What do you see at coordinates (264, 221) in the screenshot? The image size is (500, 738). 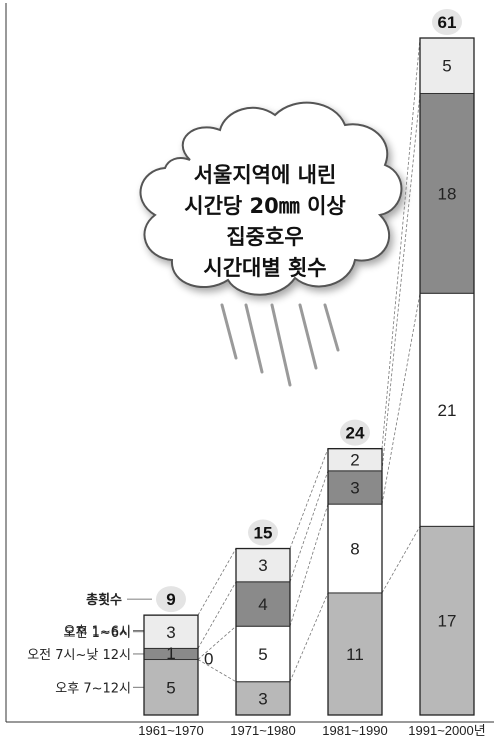 I see `chart-title: 서울지역에 내린 시간당 20㎜ 이상 집중호우 시간대별 횟수` at bounding box center [264, 221].